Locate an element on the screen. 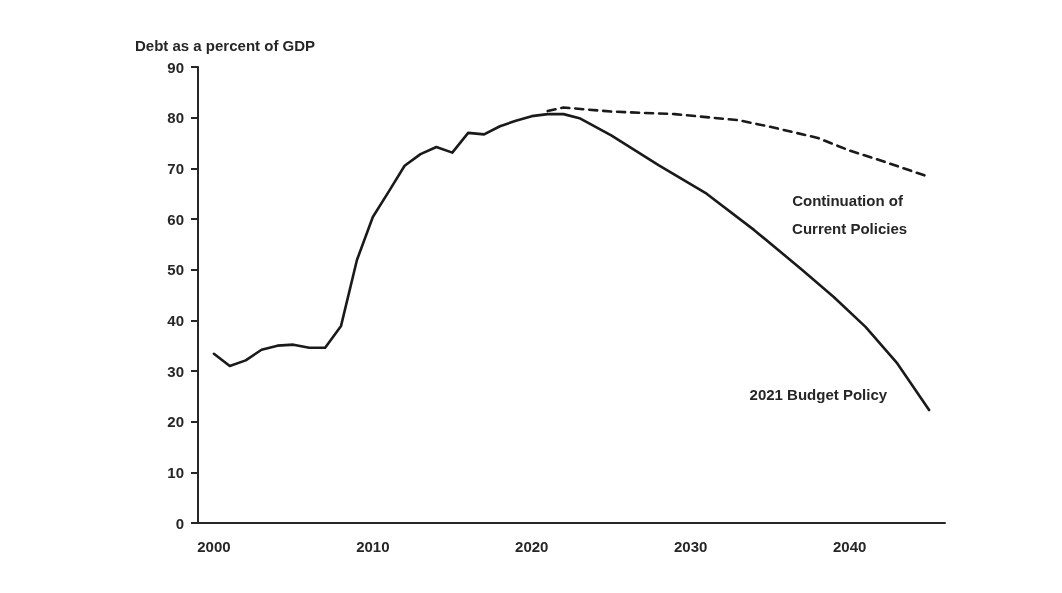 The height and width of the screenshot is (593, 1062). y-tick-label: 0 is located at coordinates (179, 523).